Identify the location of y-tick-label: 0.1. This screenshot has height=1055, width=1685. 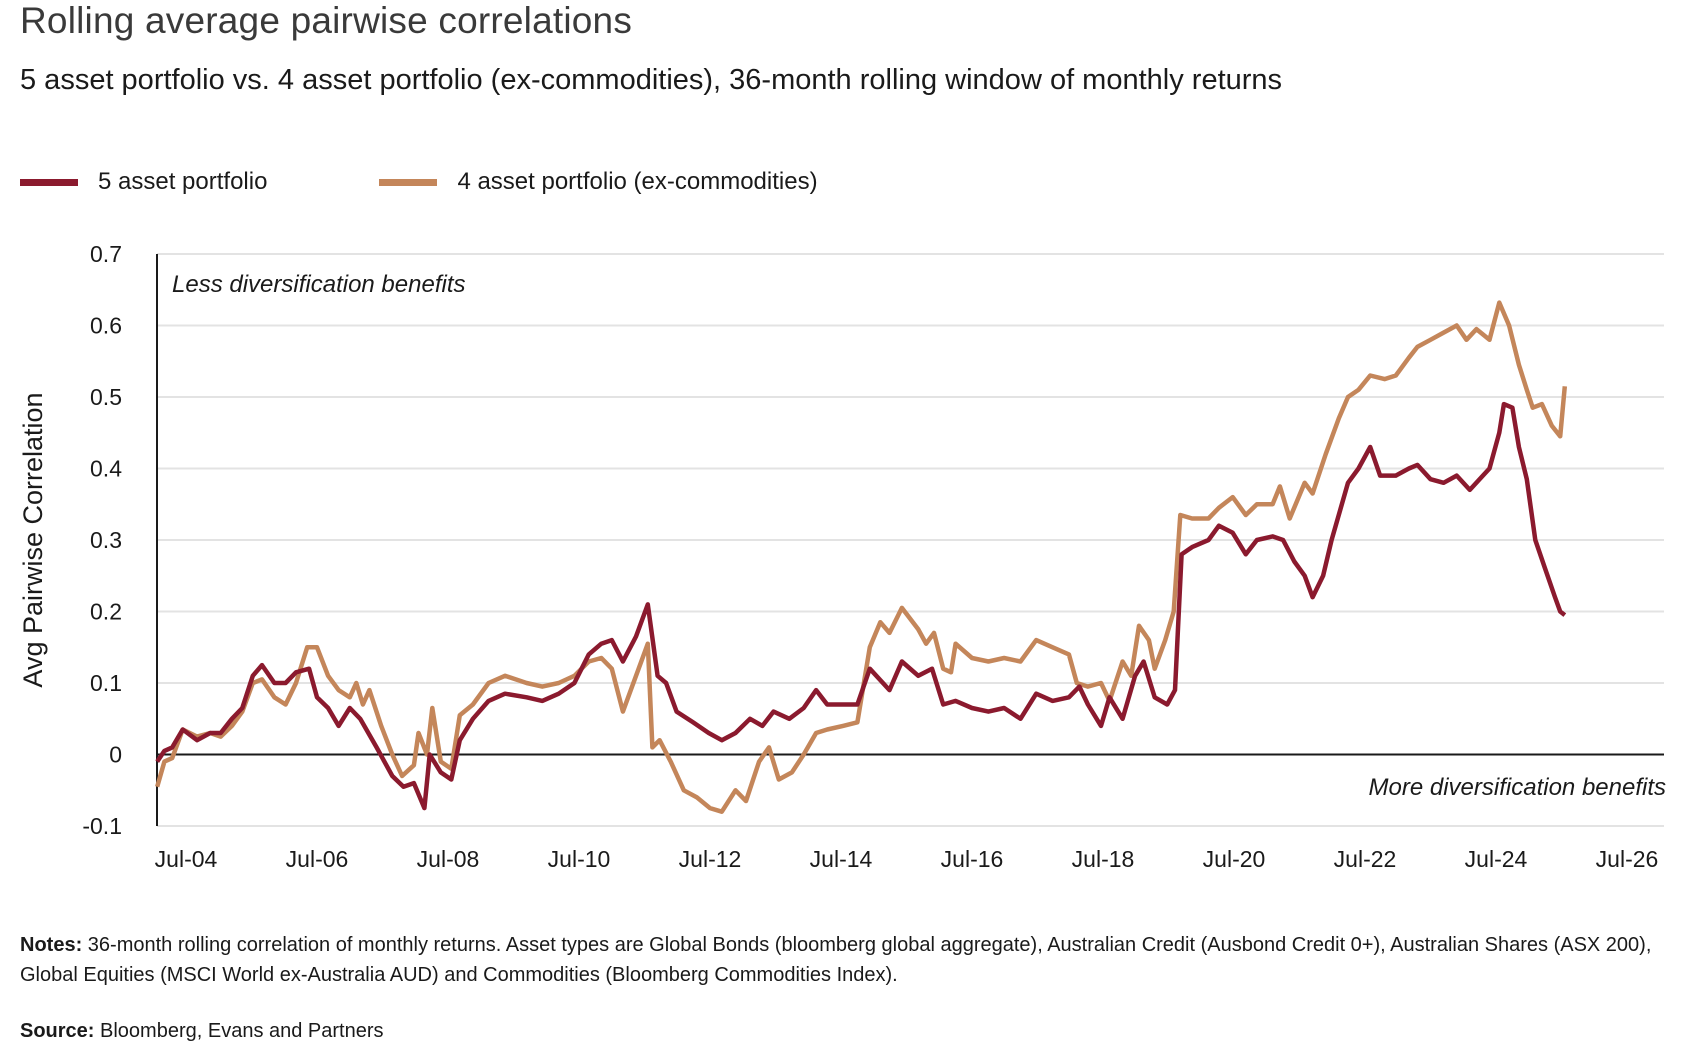
(106, 683).